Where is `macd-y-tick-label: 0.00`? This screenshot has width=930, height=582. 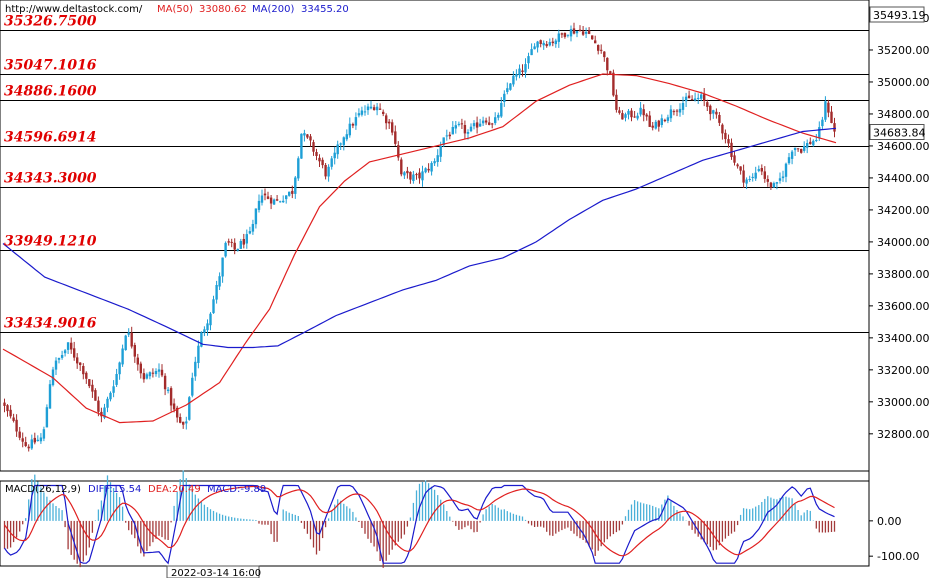
macd-y-tick-label: 0.00 is located at coordinates (889, 521).